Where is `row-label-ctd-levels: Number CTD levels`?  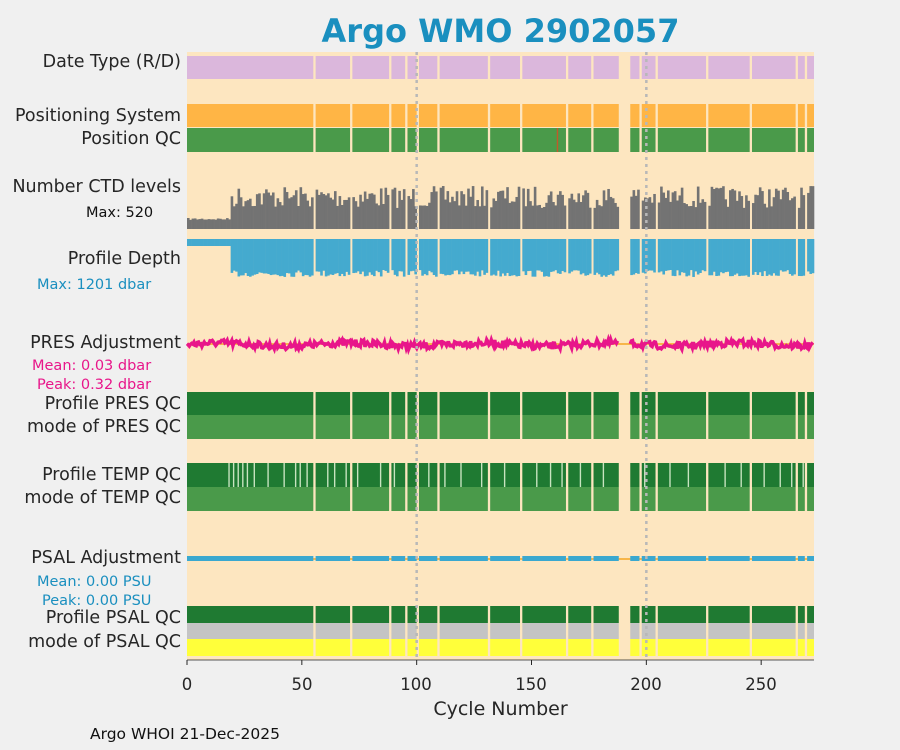 row-label-ctd-levels: Number CTD levels is located at coordinates (96, 187).